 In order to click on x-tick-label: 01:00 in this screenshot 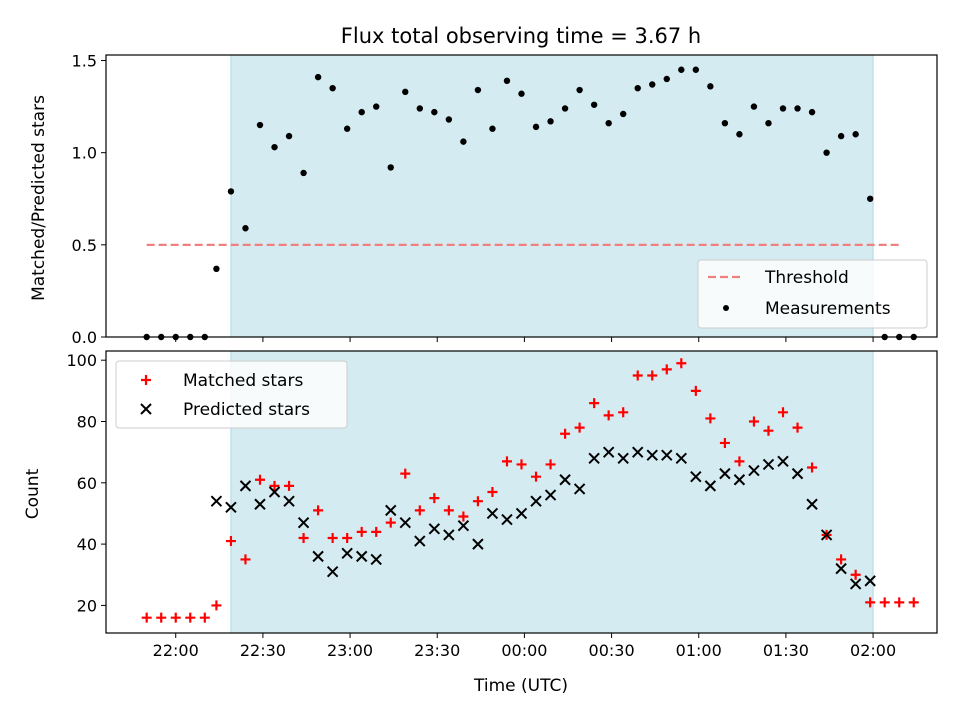, I will do `click(699, 650)`.